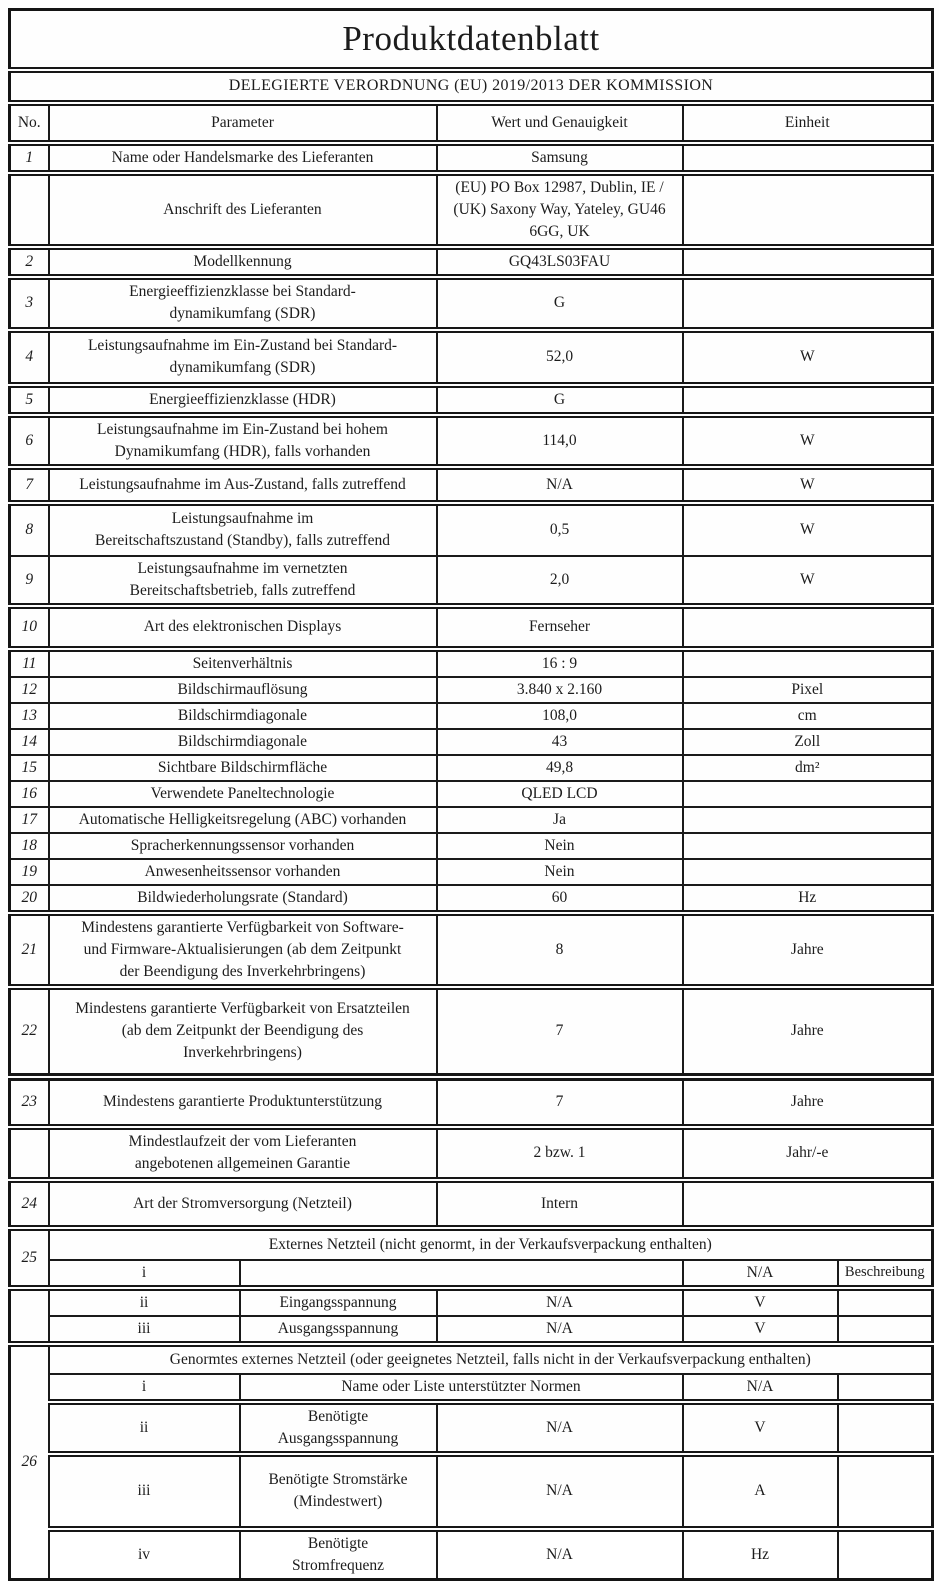 The height and width of the screenshot is (1581, 939). Describe the element at coordinates (338, 1552) in the screenshot. I see `sub-row-parameter-cell: Benötigte Stromfrequenz` at that location.